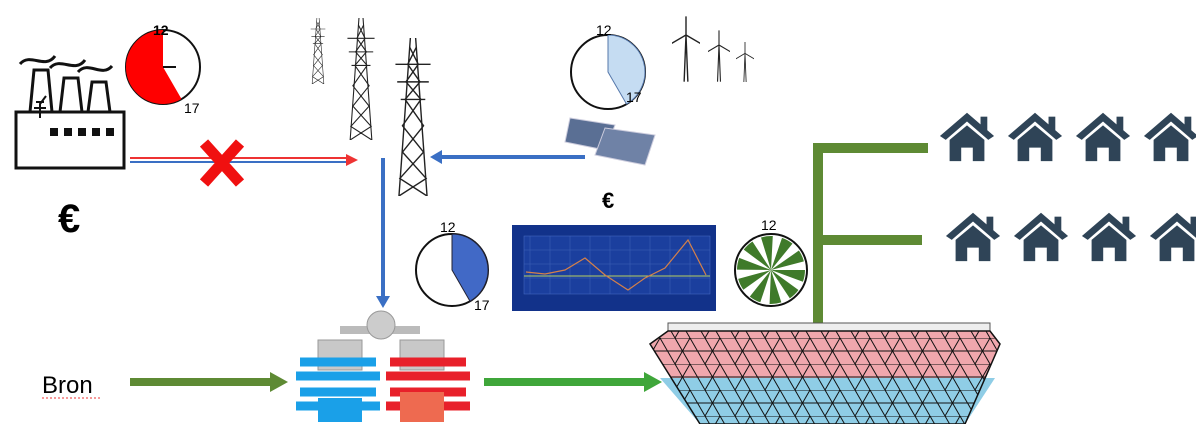 Image resolution: width=1196 pixels, height=424 pixels. What do you see at coordinates (771, 262) in the screenshot?
I see `clock-green: 12` at bounding box center [771, 262].